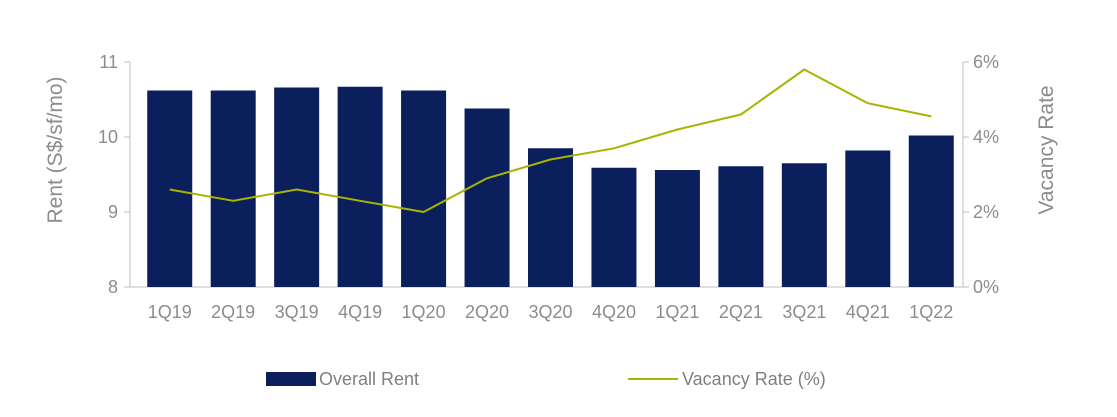 The image size is (1117, 417). Describe the element at coordinates (614, 227) in the screenshot. I see `bar-overall-rent-4Q20` at that location.